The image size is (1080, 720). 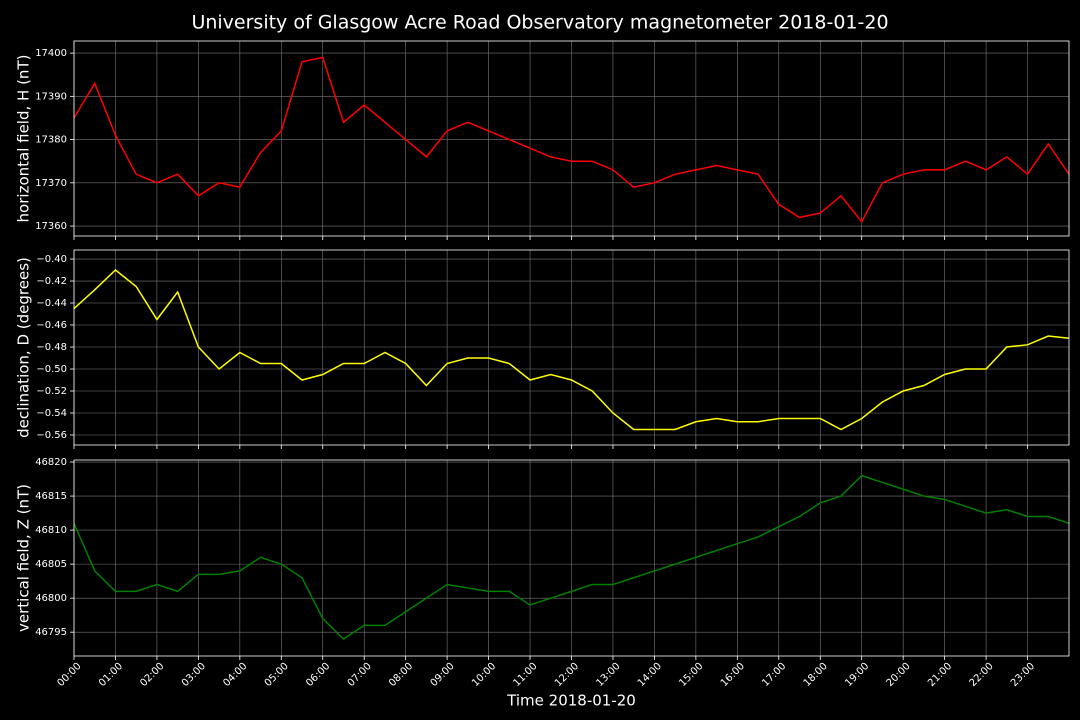 What do you see at coordinates (51, 564) in the screenshot?
I see `y-tick-label: 46805` at bounding box center [51, 564].